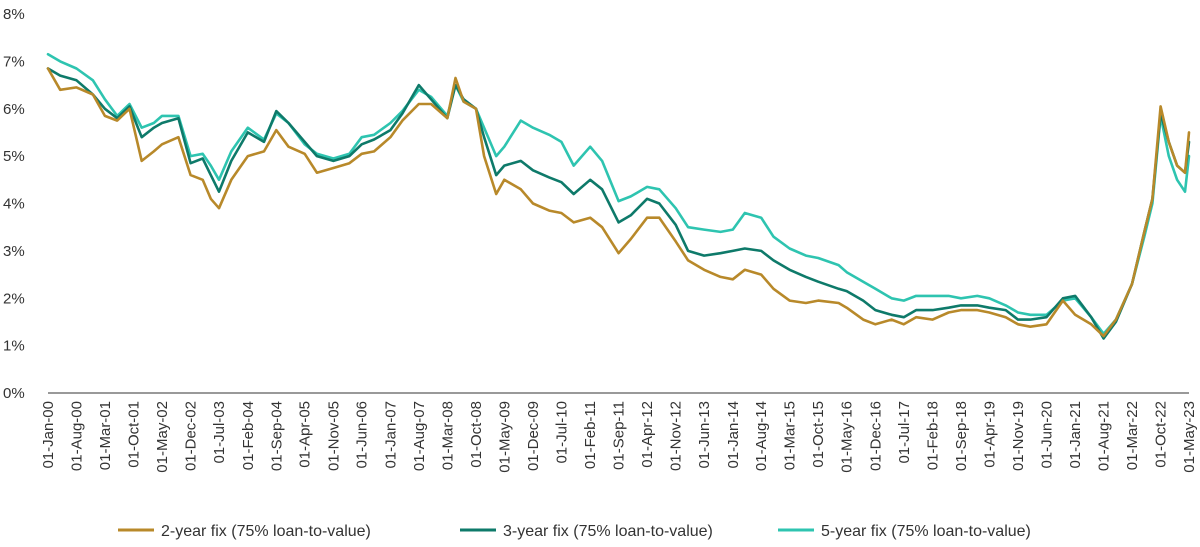 The image size is (1200, 547). What do you see at coordinates (590, 435) in the screenshot?
I see `x-tick-label: 01-Feb-11` at bounding box center [590, 435].